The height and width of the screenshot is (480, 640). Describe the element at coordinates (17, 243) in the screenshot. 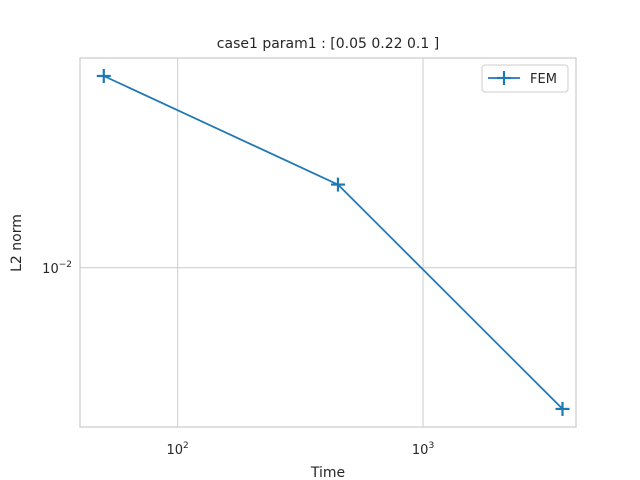

I see `y-axis-label: L2 norm` at that location.